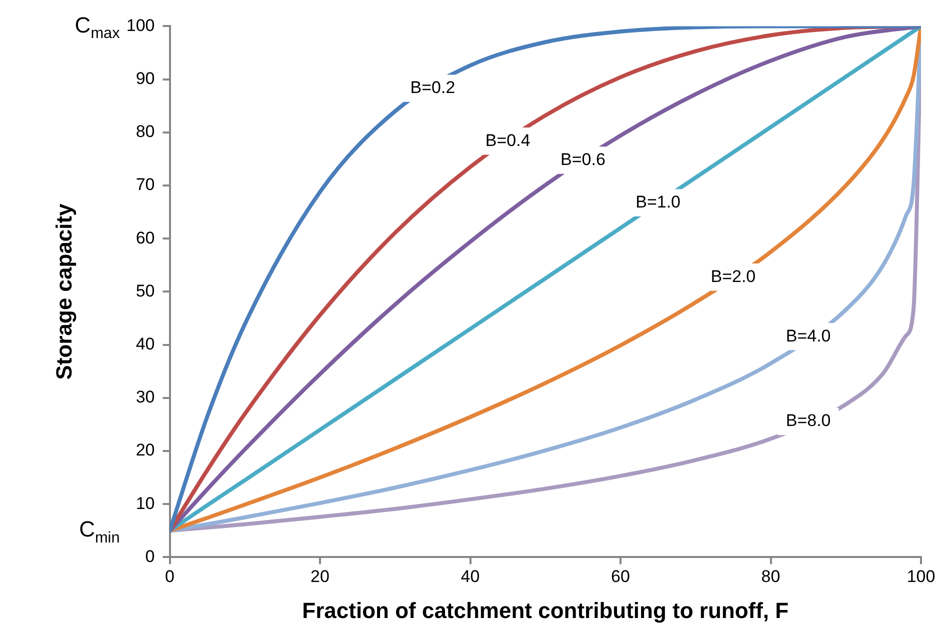 Image resolution: width=947 pixels, height=641 pixels. Describe the element at coordinates (145, 238) in the screenshot. I see `y-tick-label: 60` at that location.